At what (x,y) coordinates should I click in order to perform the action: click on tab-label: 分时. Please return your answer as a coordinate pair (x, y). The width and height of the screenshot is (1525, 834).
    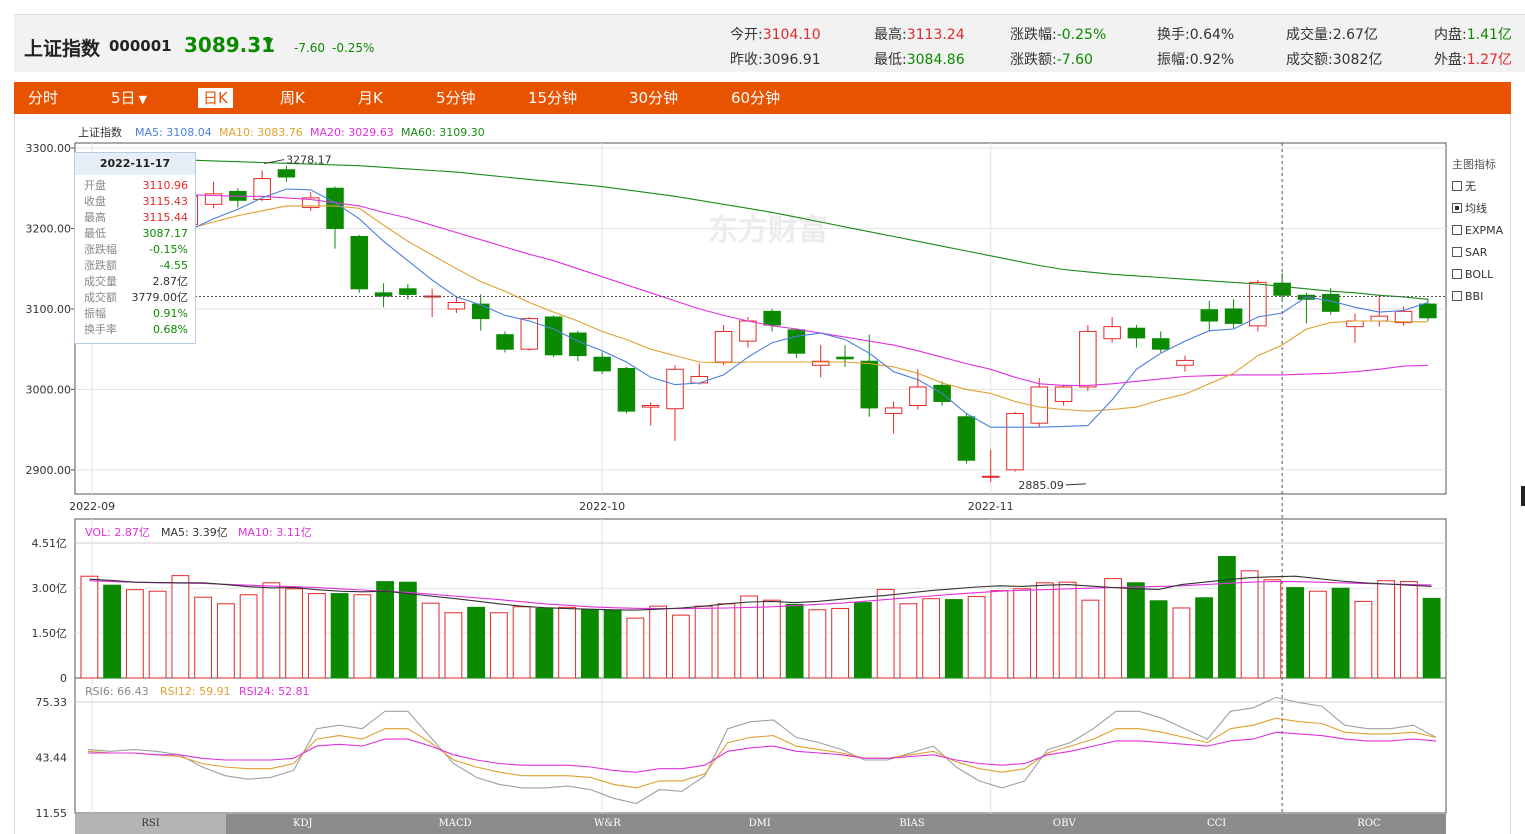
    Looking at the image, I should click on (43, 98).